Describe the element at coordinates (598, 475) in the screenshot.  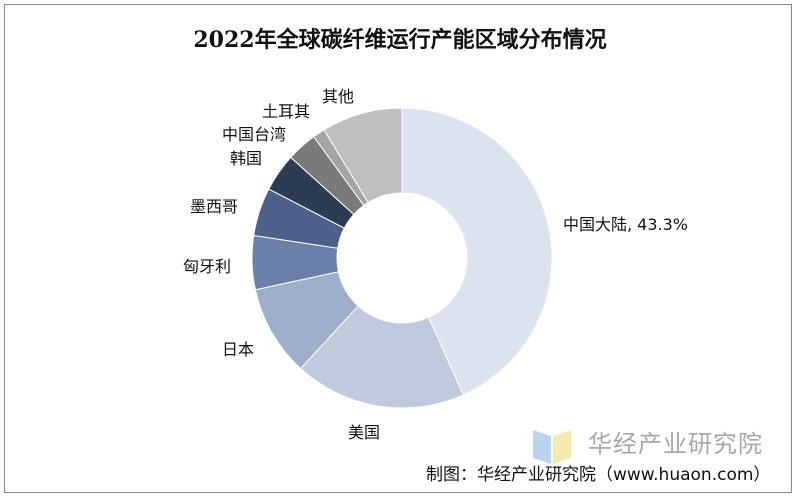
I see `source-note: 制图：华经产业研究院（www.huaon.com）` at that location.